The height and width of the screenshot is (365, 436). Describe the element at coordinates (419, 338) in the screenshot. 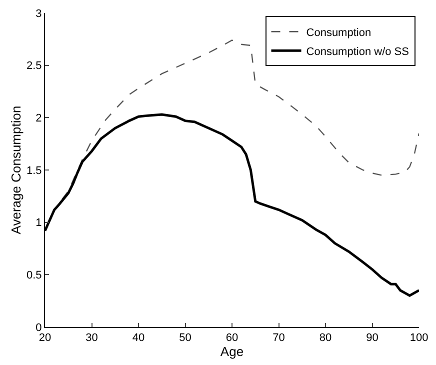

I see `x-tick-label: 100` at that location.